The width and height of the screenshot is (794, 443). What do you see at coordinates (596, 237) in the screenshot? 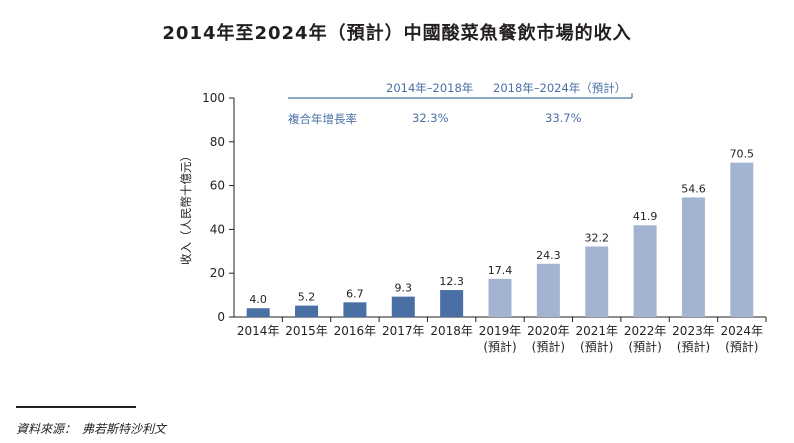
I see `bar-value-label: 32.2` at bounding box center [596, 237].